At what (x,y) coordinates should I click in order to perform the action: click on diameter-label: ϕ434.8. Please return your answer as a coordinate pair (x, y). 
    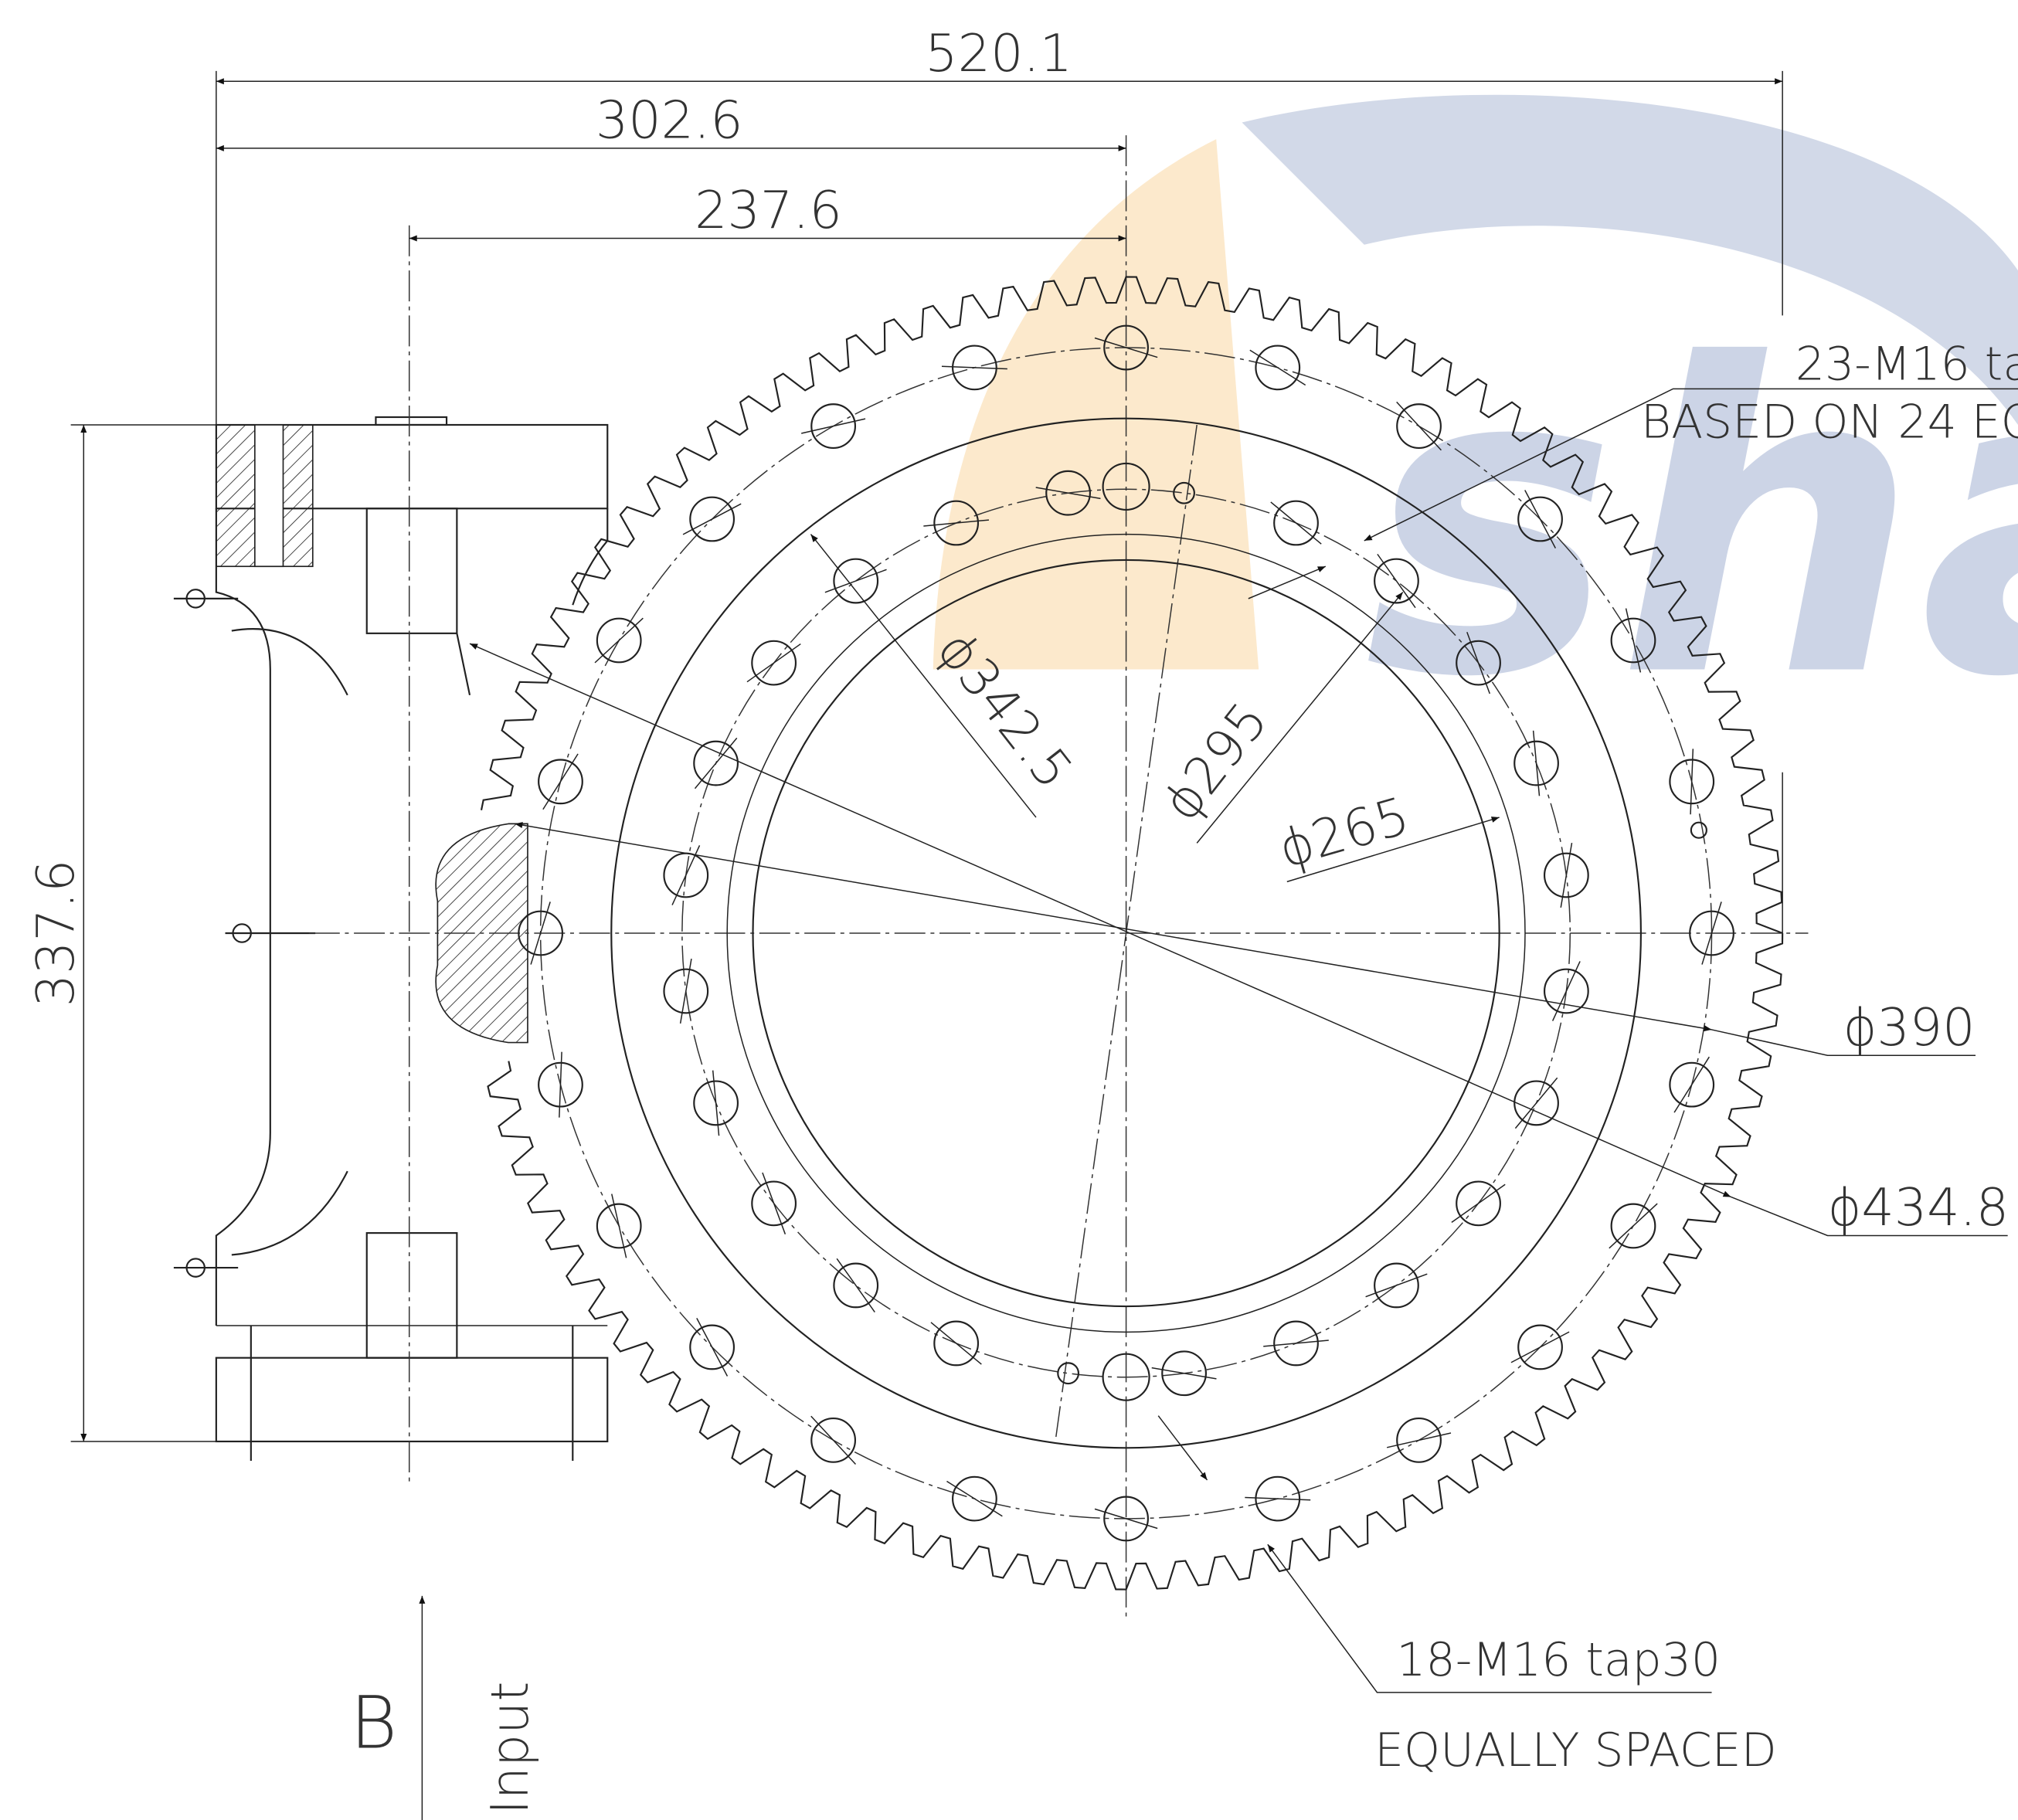
    Looking at the image, I should click on (1918, 1207).